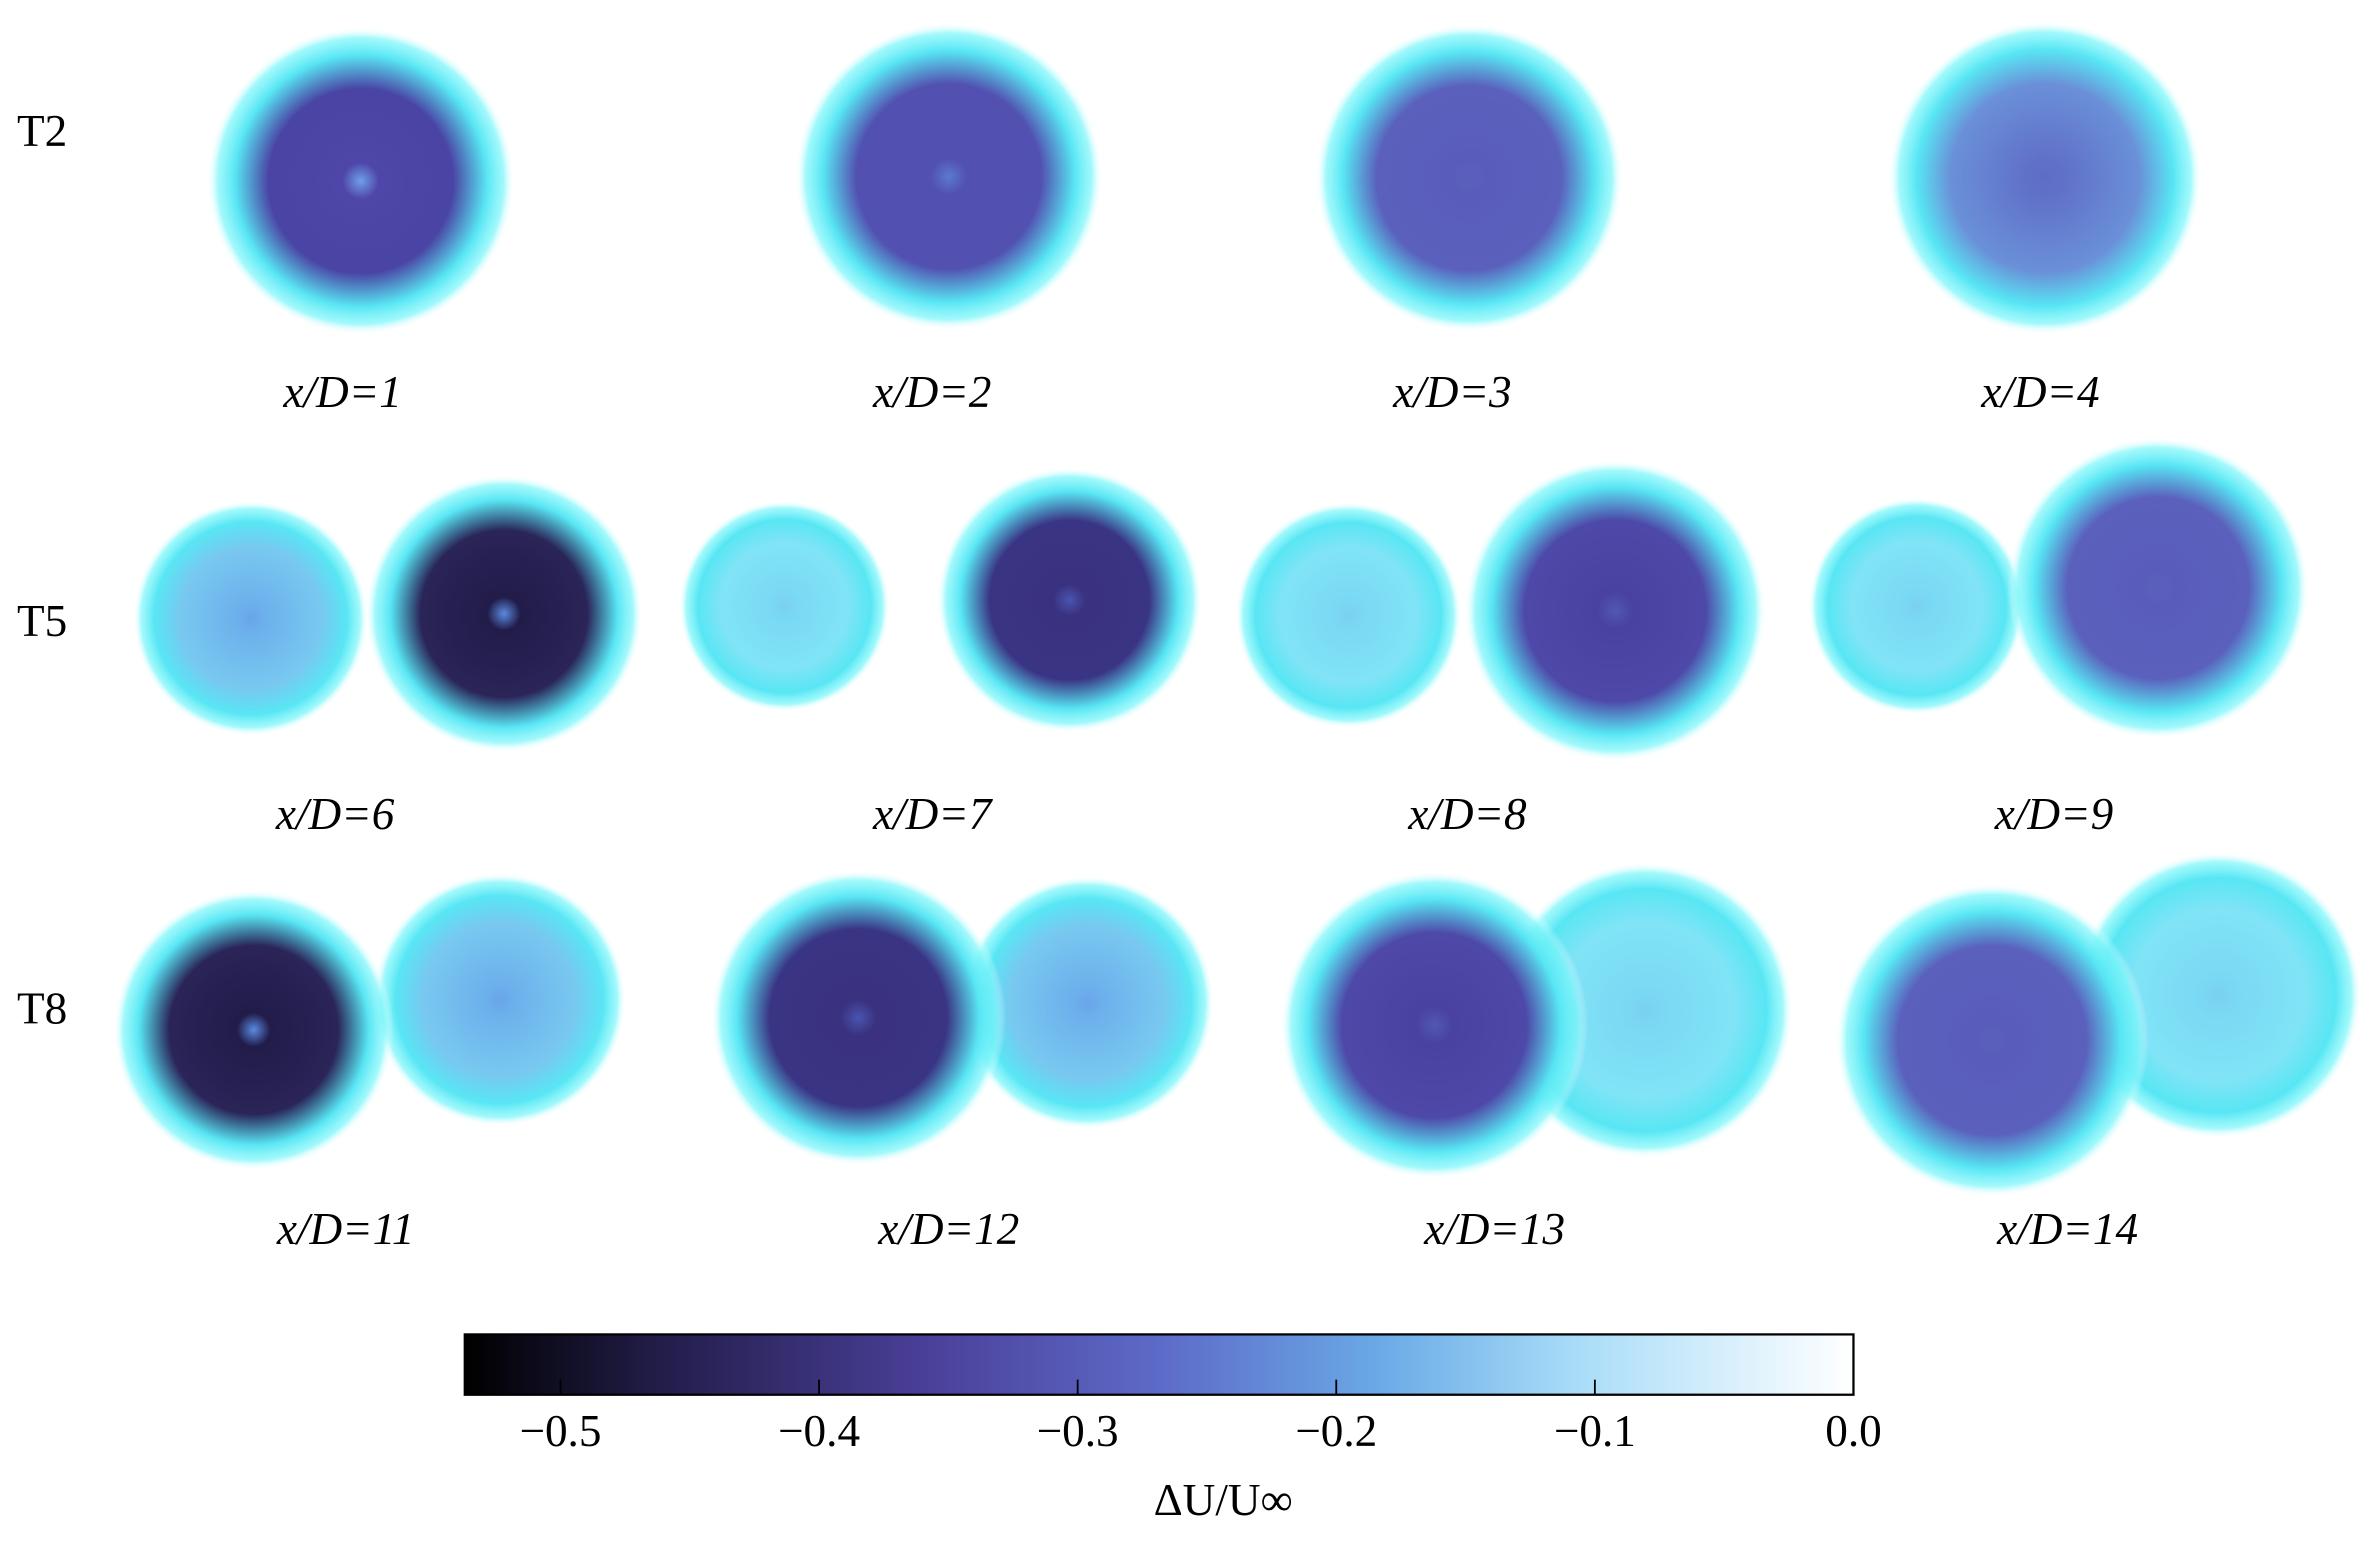 This screenshot has height=1549, width=2368. What do you see at coordinates (2053, 814) in the screenshot?
I see `panel-label: x/D=9` at bounding box center [2053, 814].